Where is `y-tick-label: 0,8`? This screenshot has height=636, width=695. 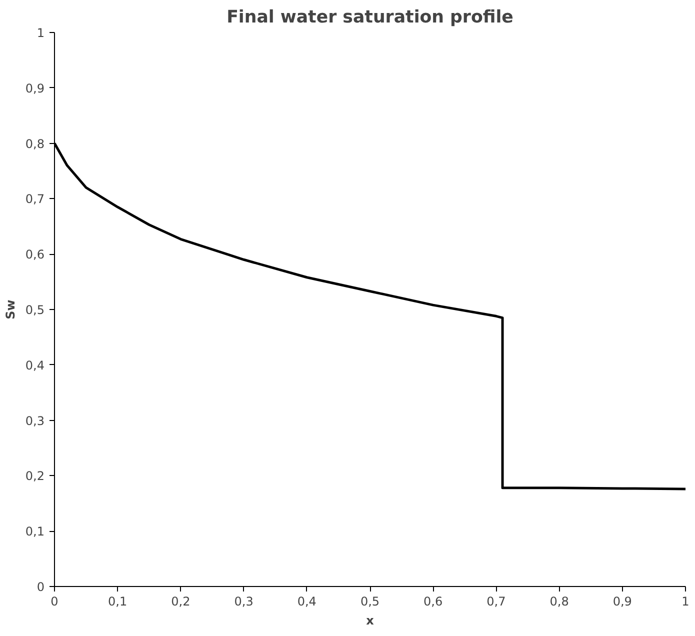
y-tick-label: 0,8 is located at coordinates (35, 143).